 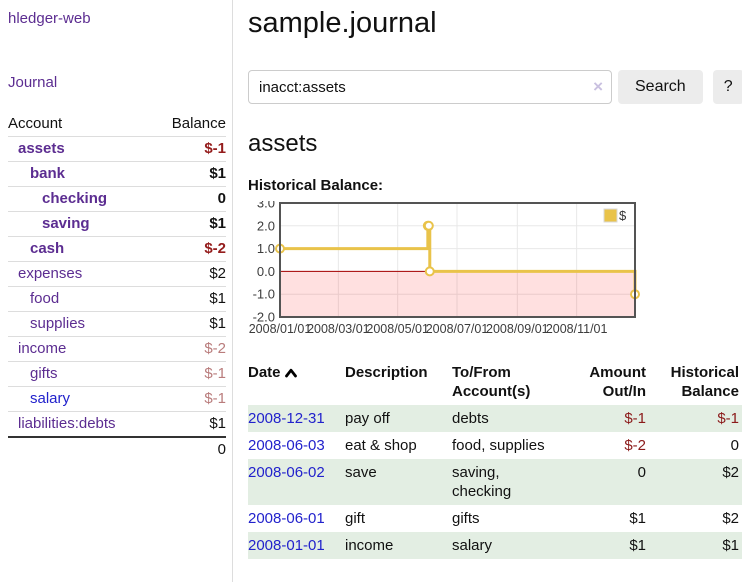 I want to click on transaction-date-link: 2008-01-01, so click(x=286, y=545).